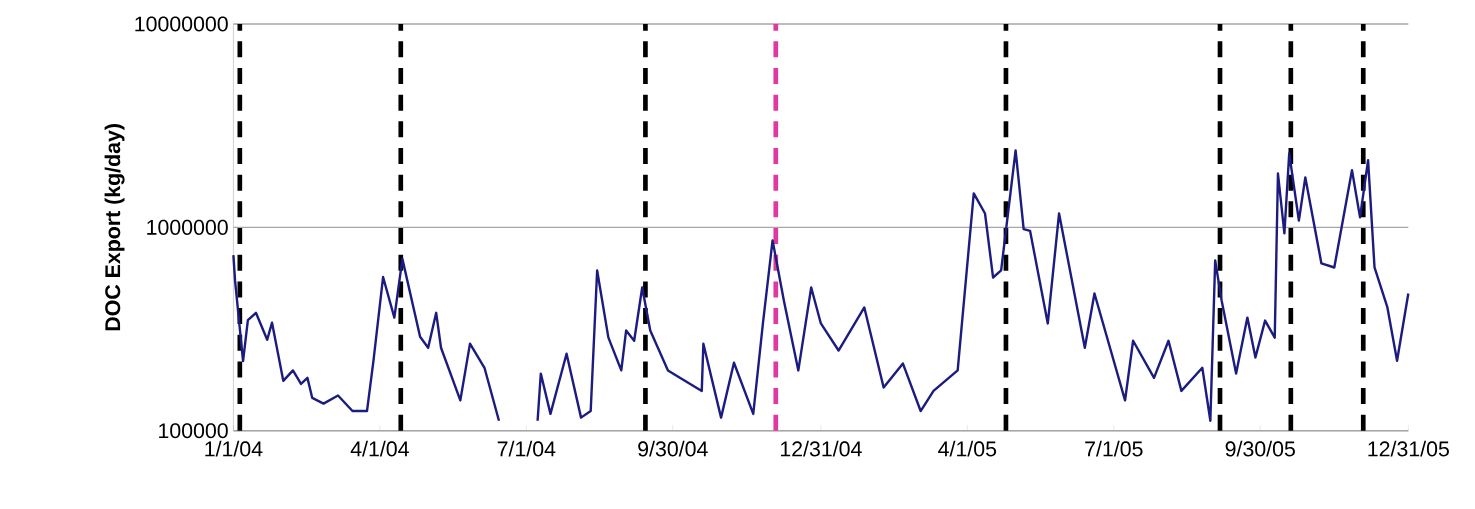 The height and width of the screenshot is (509, 1475). I want to click on x-tick-label: 4/1/05, so click(967, 448).